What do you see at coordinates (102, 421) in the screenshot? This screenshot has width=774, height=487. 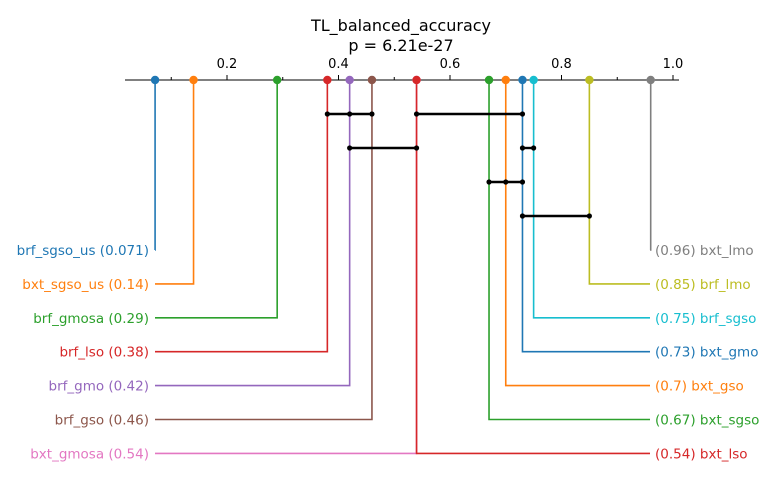 I see `label-brf_gso: brf_gso (0.46)` at bounding box center [102, 421].